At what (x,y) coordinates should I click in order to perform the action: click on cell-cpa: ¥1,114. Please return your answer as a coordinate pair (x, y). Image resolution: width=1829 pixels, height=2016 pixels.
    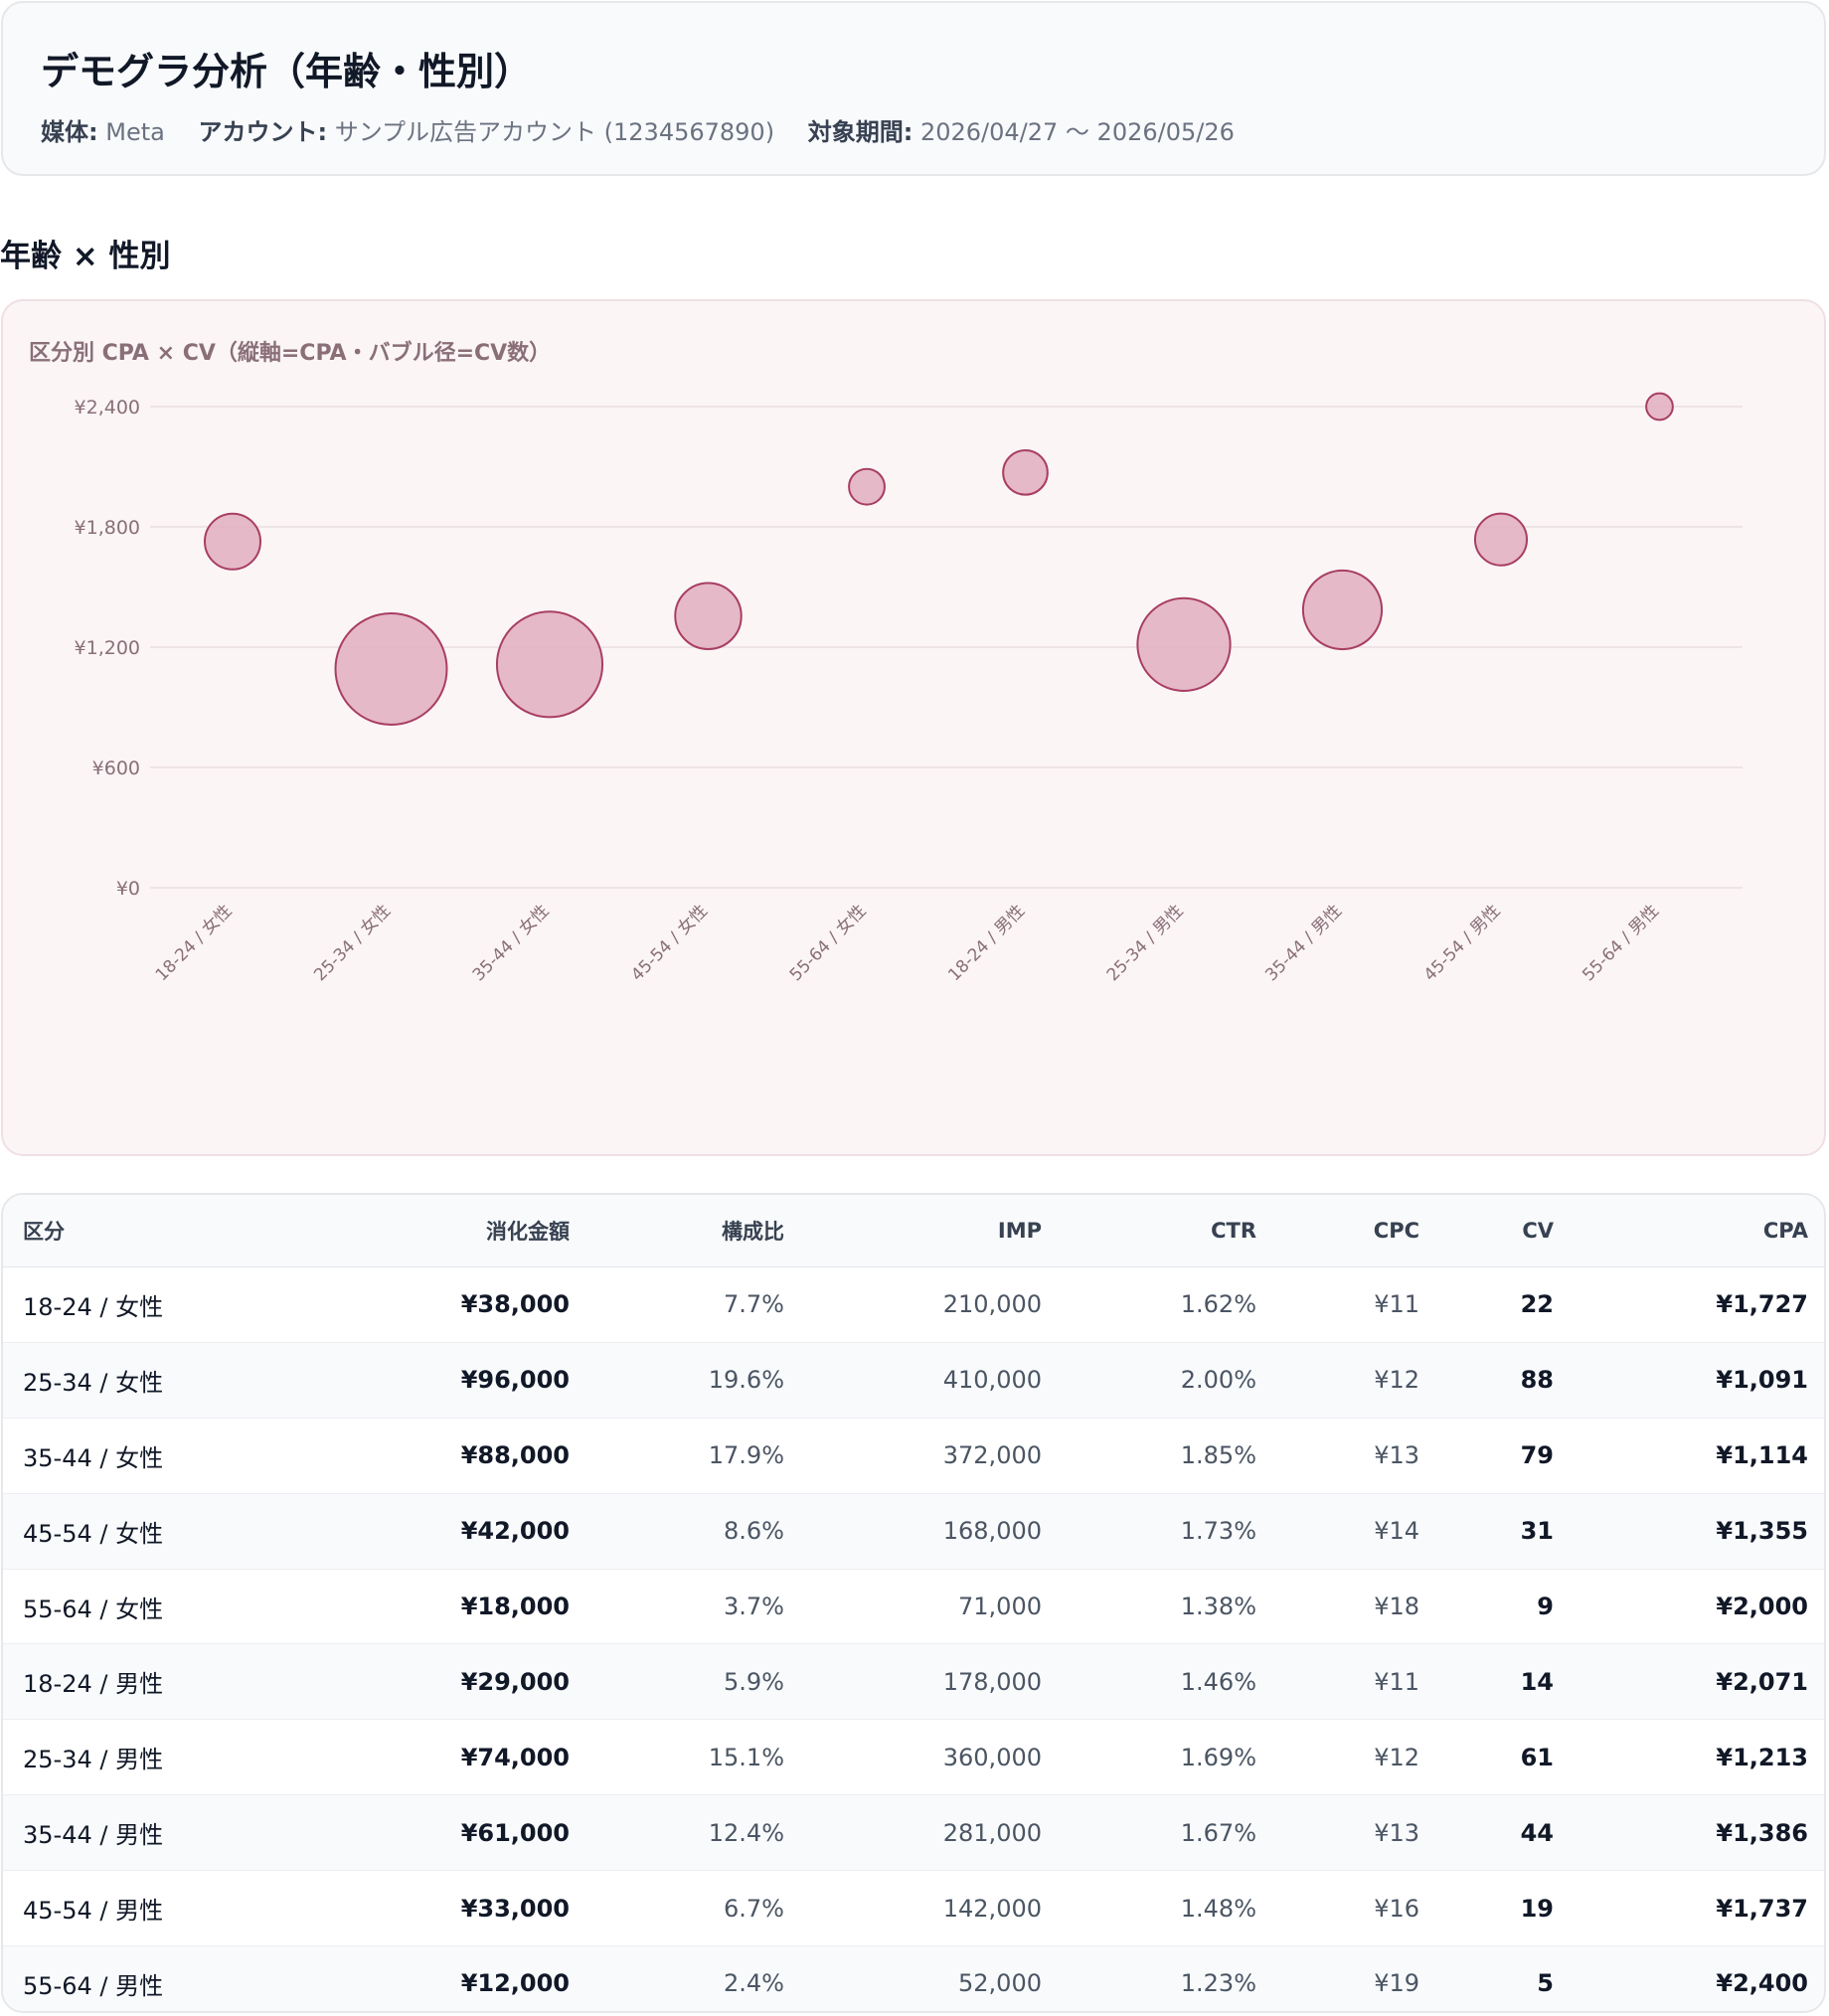
    Looking at the image, I should click on (1699, 1456).